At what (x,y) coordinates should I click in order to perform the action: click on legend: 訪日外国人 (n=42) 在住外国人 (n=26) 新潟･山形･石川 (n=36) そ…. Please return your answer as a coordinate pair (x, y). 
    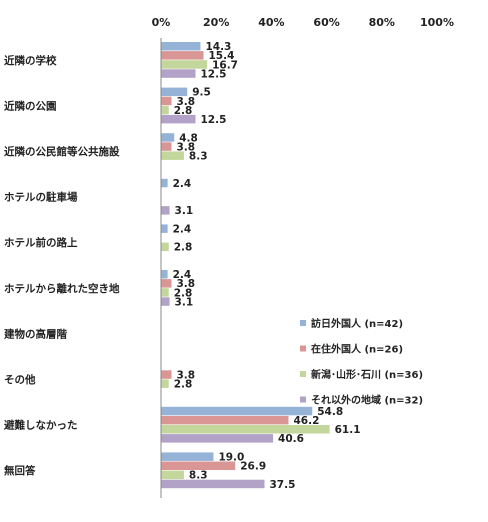
    Looking at the image, I should click on (361, 362).